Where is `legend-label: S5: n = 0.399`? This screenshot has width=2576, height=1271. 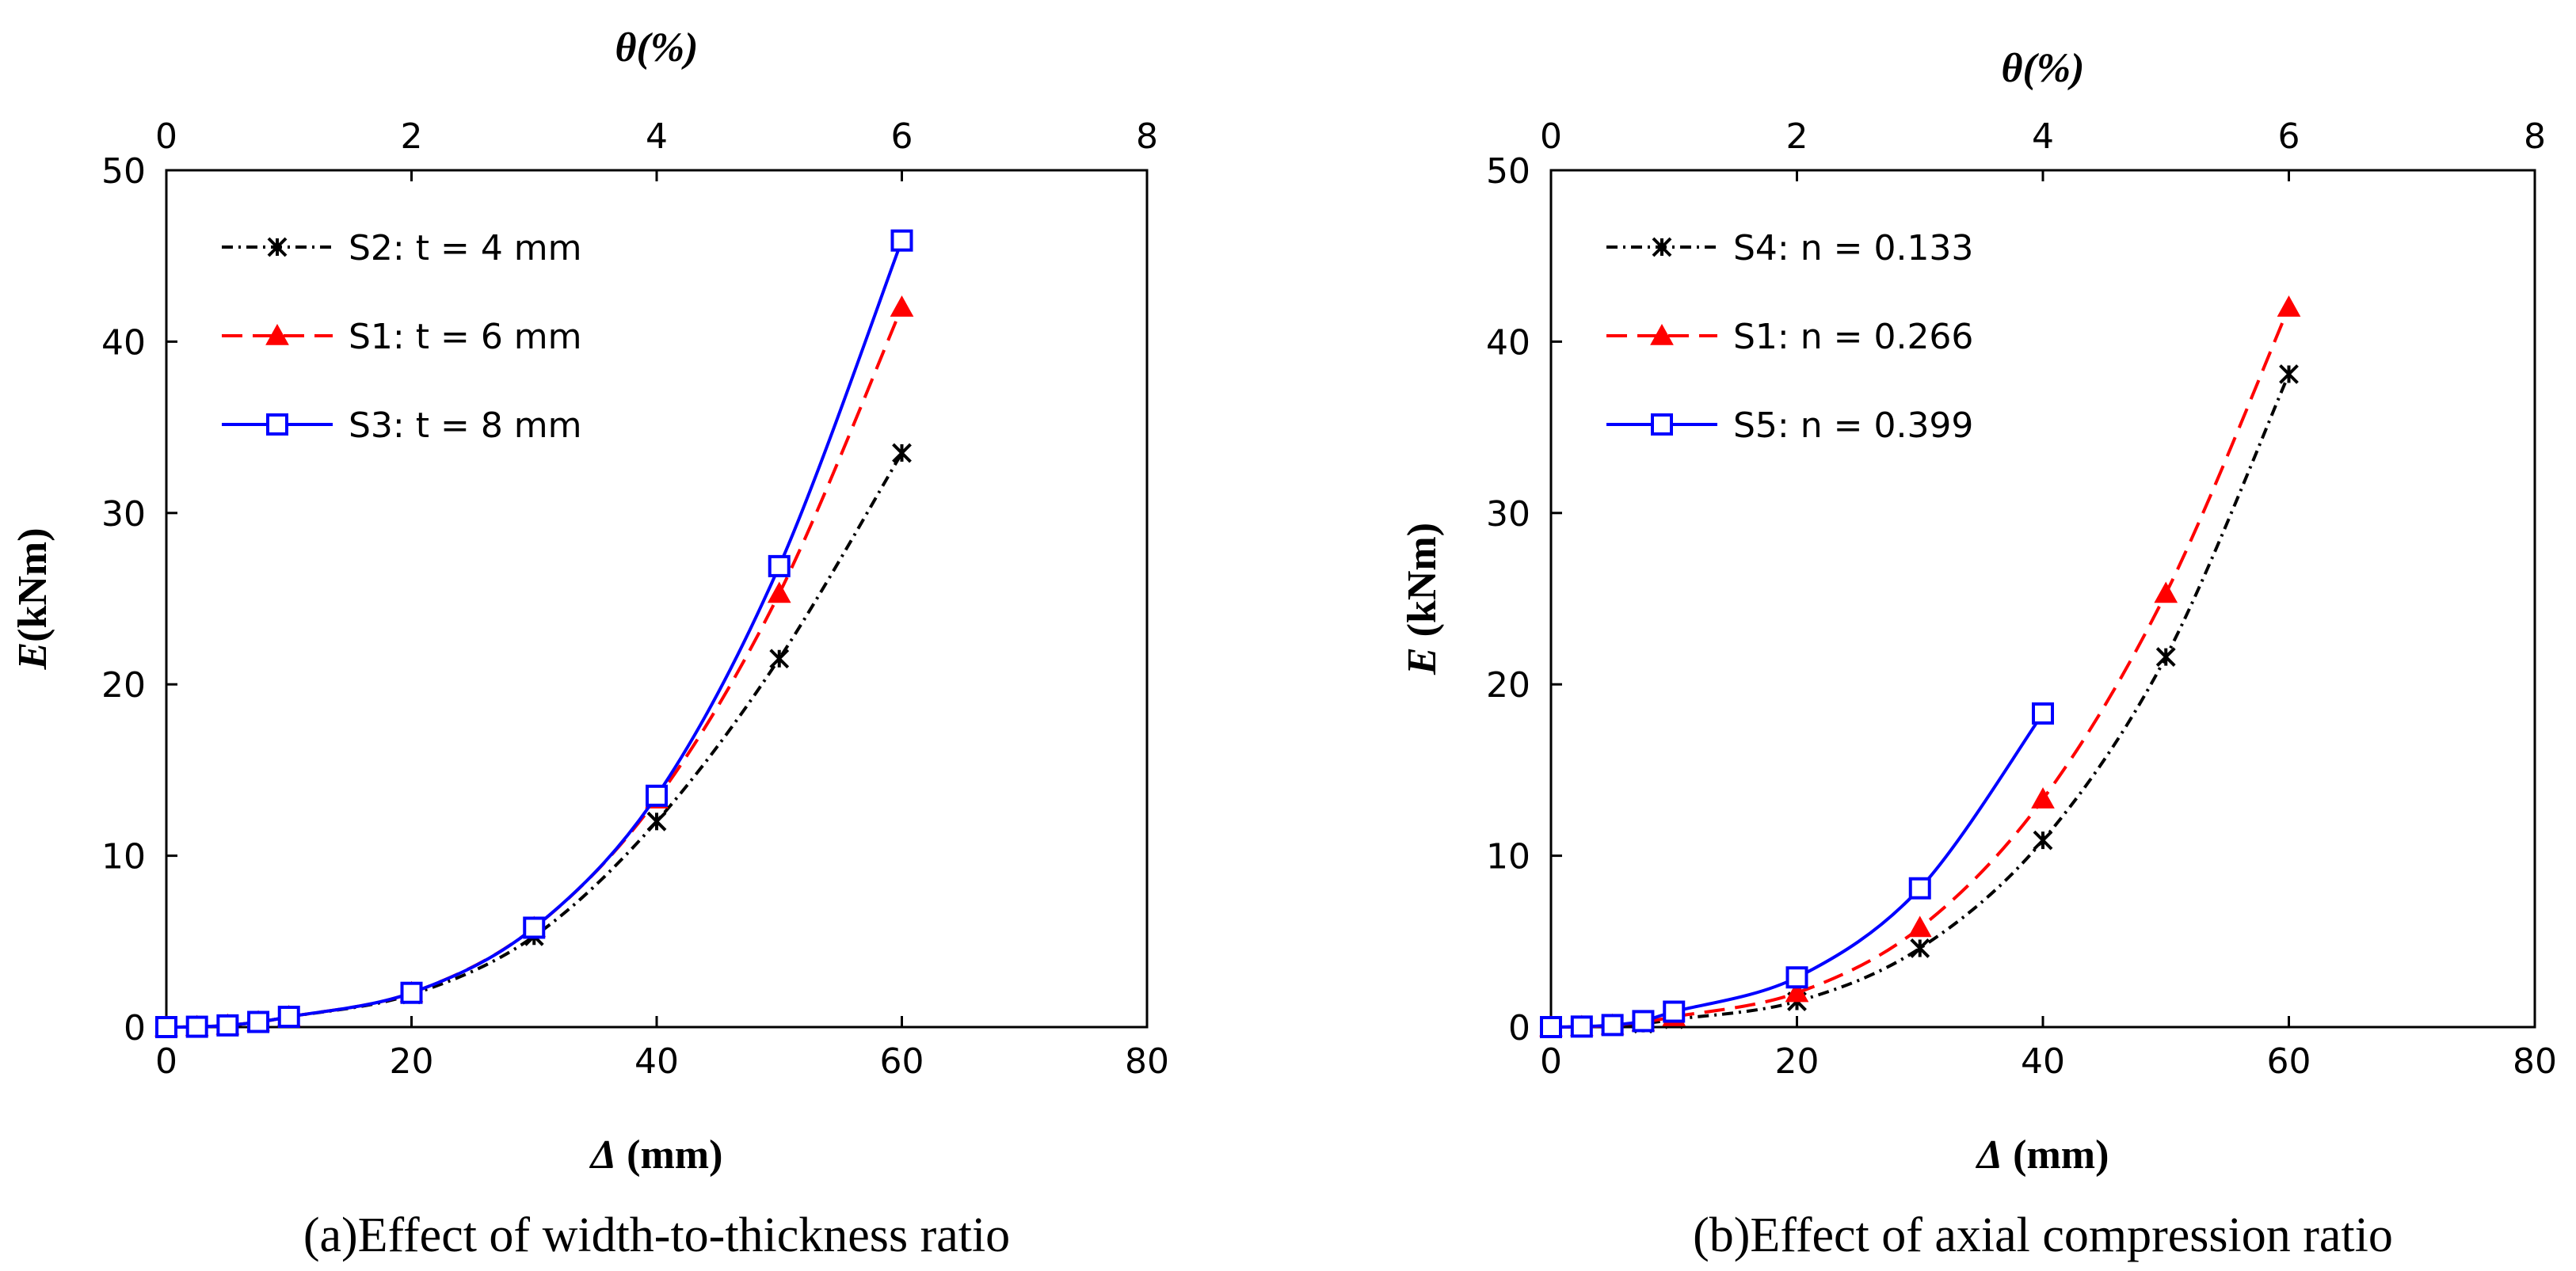 legend-label: S5: n = 0.399 is located at coordinates (1853, 425).